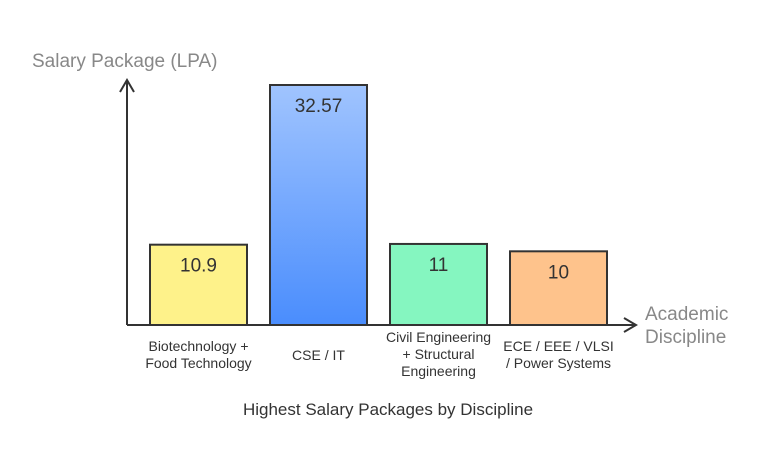 The image size is (776, 470). I want to click on y-axis, so click(127, 201).